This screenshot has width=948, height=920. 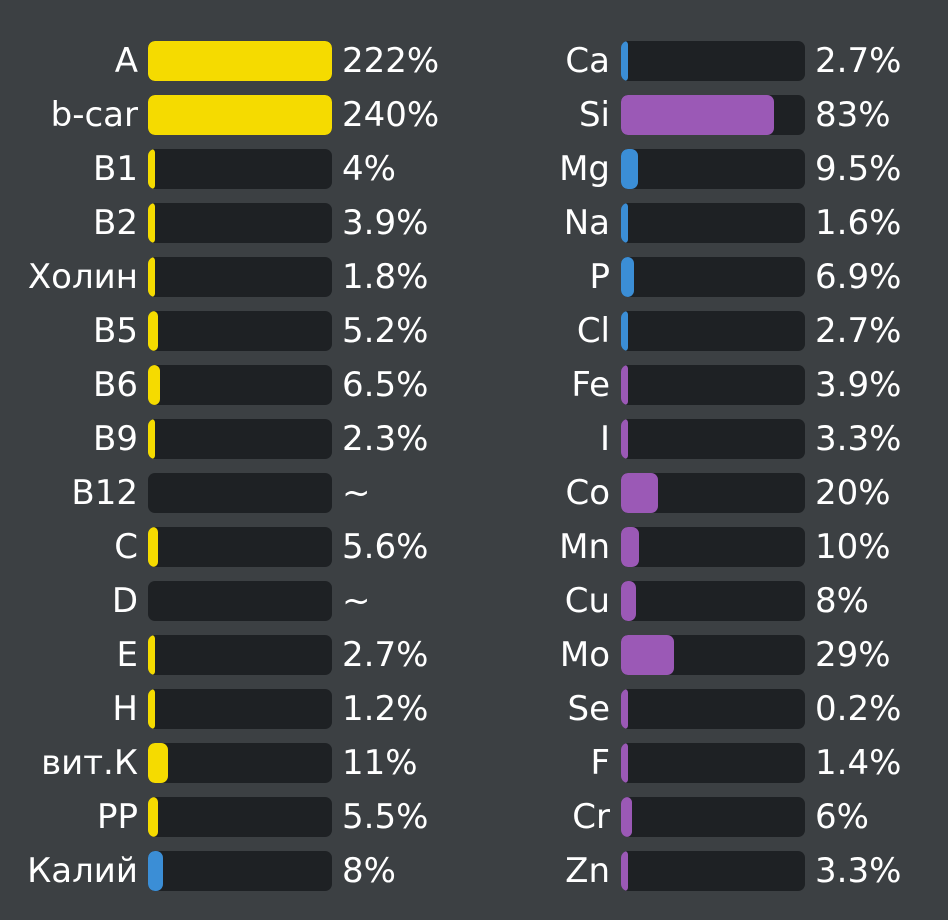 I want to click on bar-label: D, so click(x=124, y=601).